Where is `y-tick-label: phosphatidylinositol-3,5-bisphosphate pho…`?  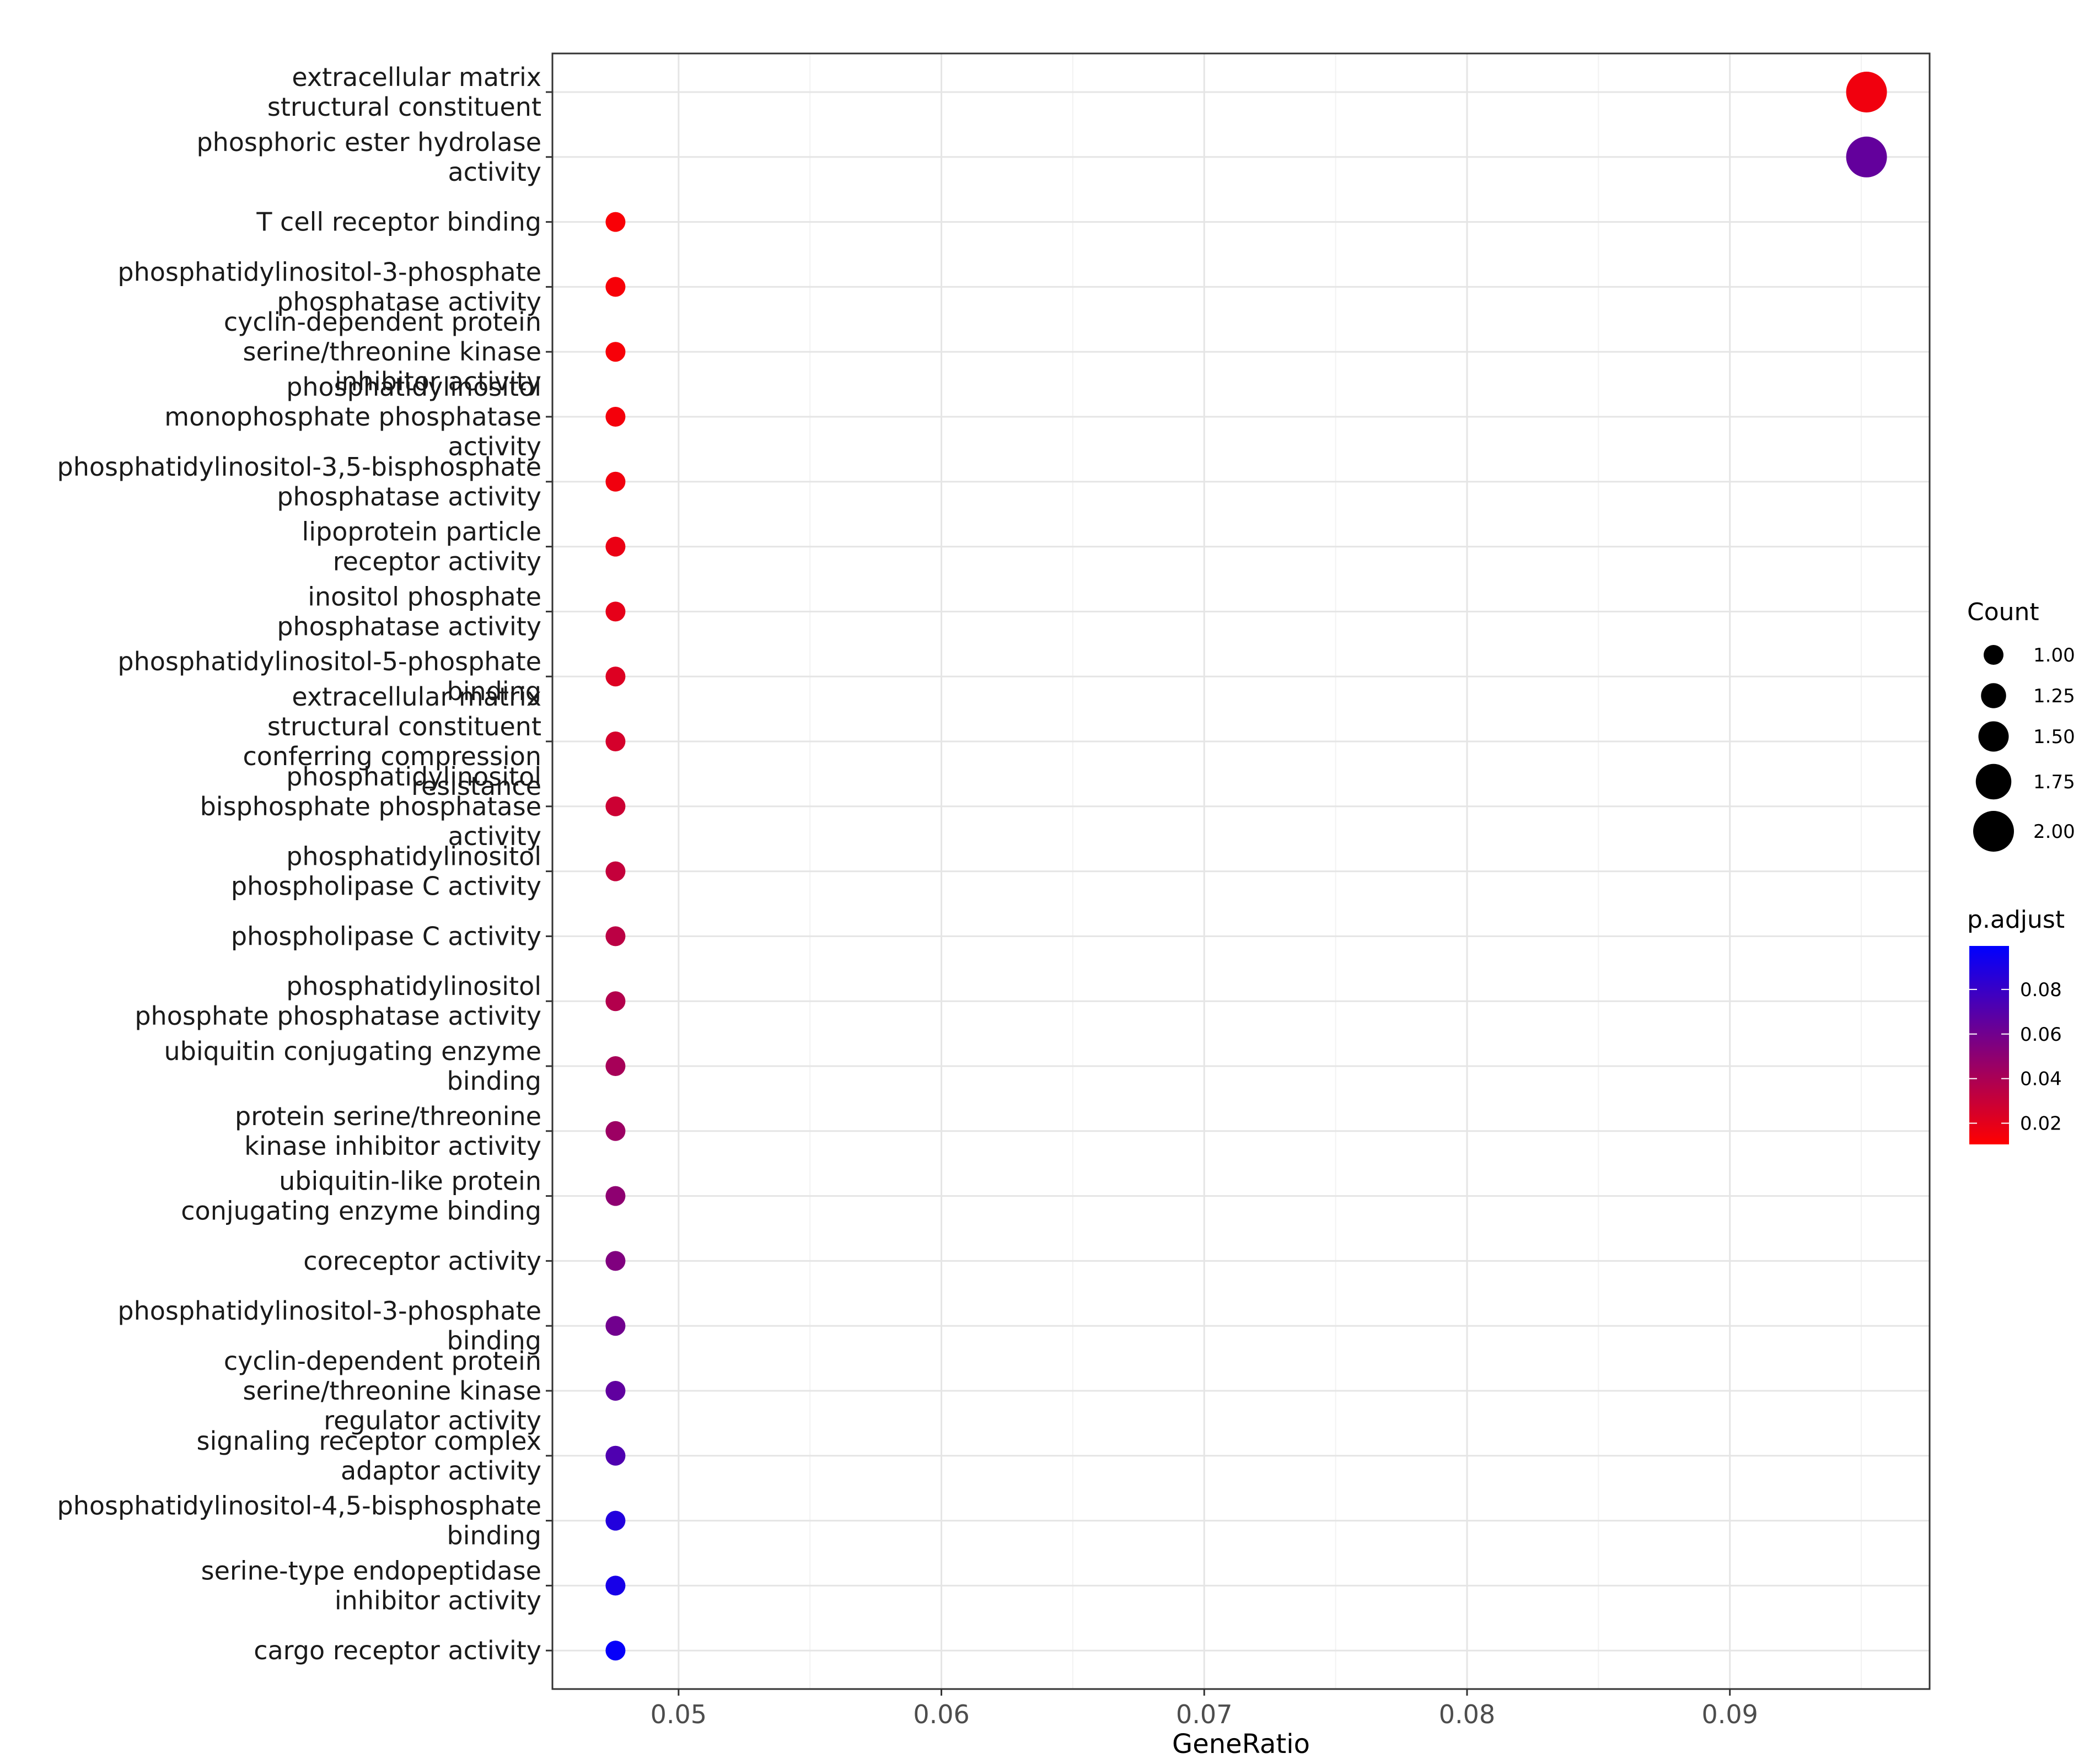 y-tick-label: phosphatidylinositol-3,5-bisphosphate pho… is located at coordinates (299, 482).